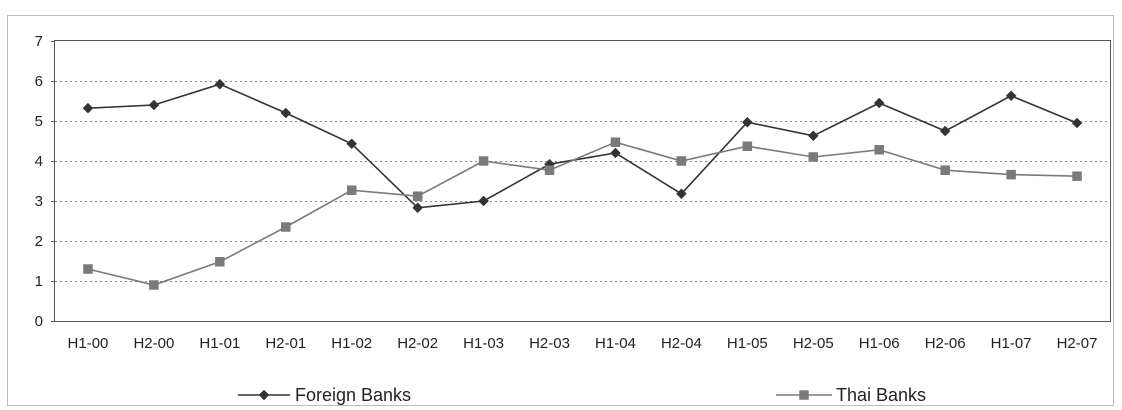 This screenshot has width=1122, height=410. I want to click on legend-label: Foreign Banks, so click(353, 395).